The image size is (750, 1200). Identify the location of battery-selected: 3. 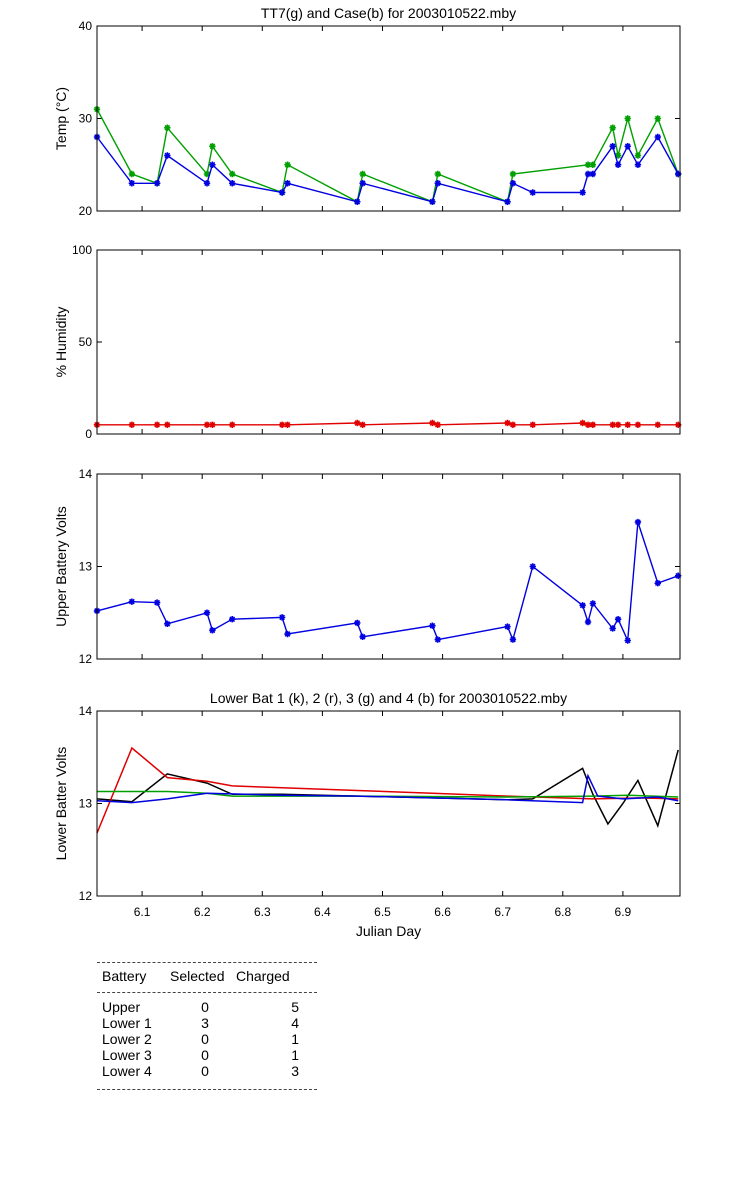
(205, 1023).